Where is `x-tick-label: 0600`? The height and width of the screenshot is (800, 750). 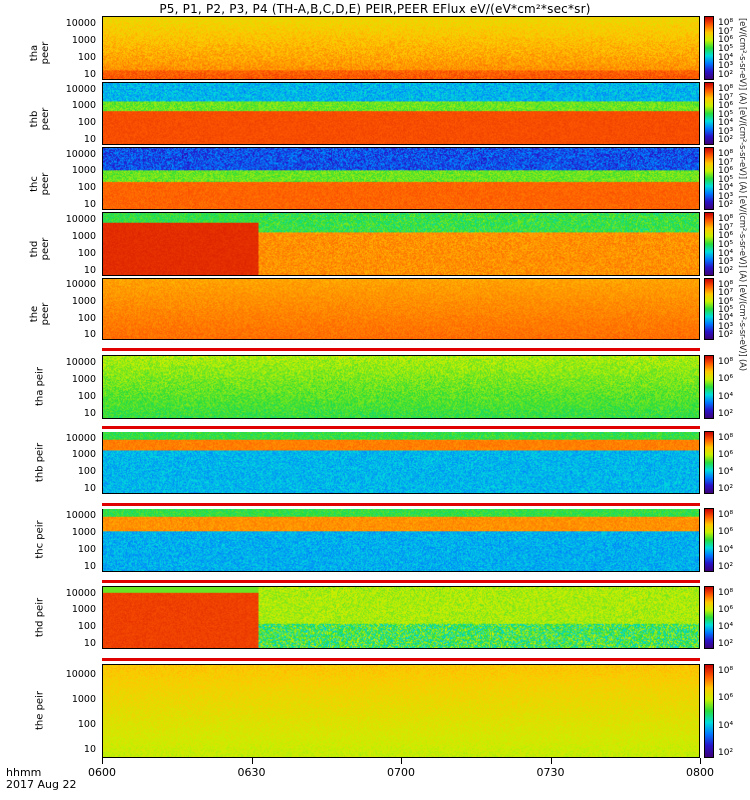
x-tick-label: 0600 is located at coordinates (102, 772).